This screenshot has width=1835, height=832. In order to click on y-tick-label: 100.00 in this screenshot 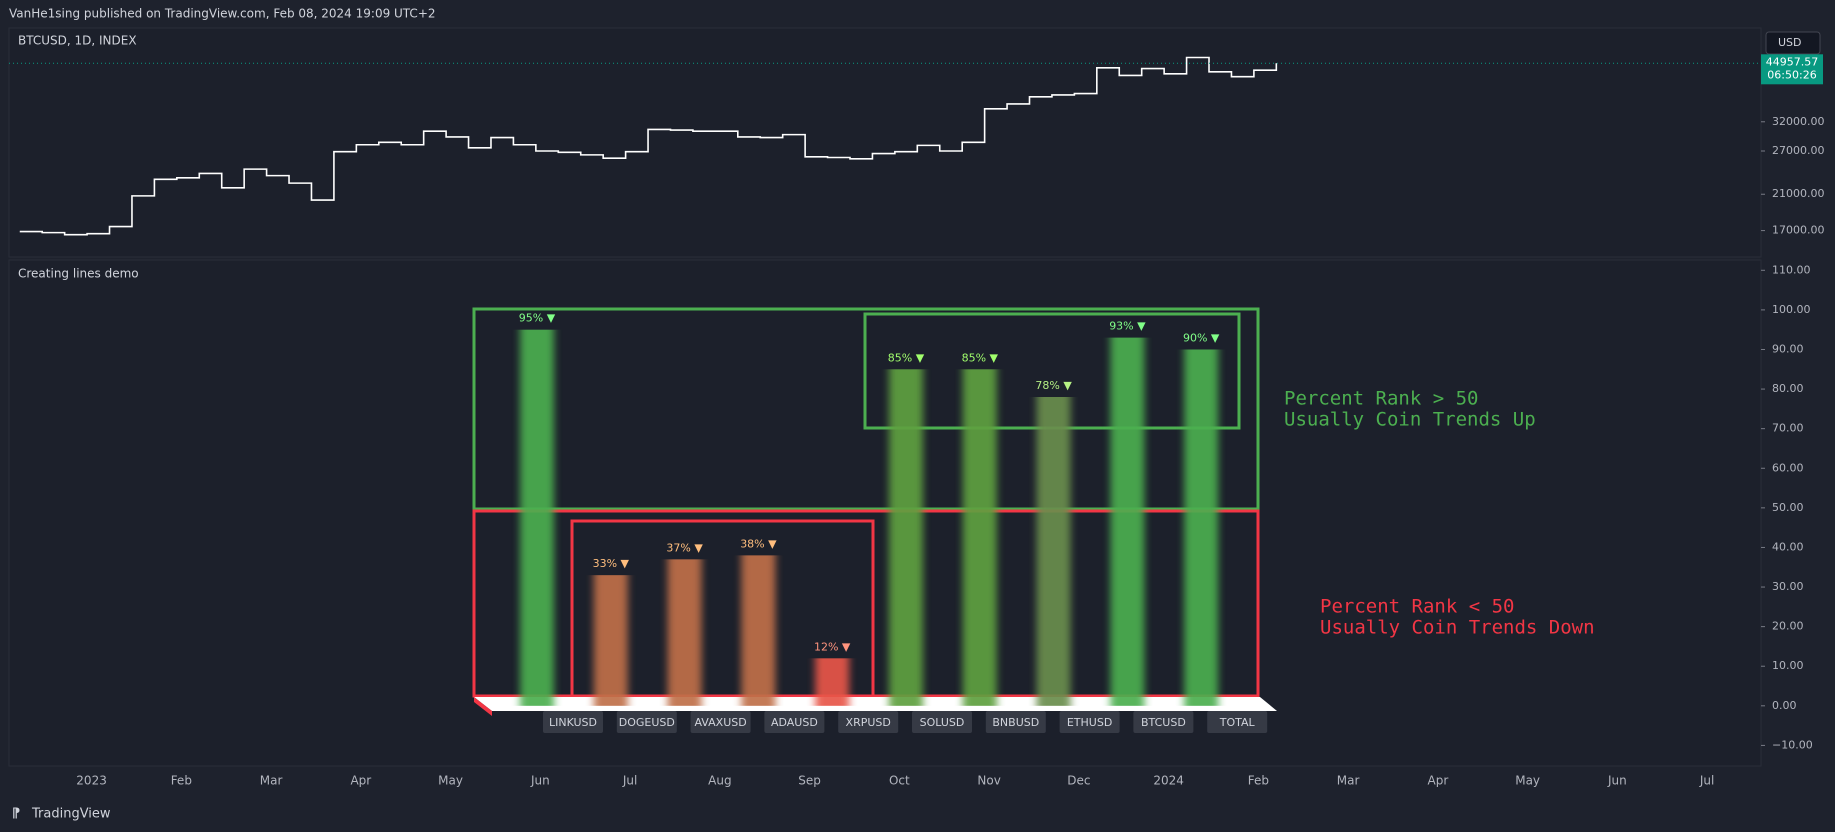, I will do `click(1791, 309)`.